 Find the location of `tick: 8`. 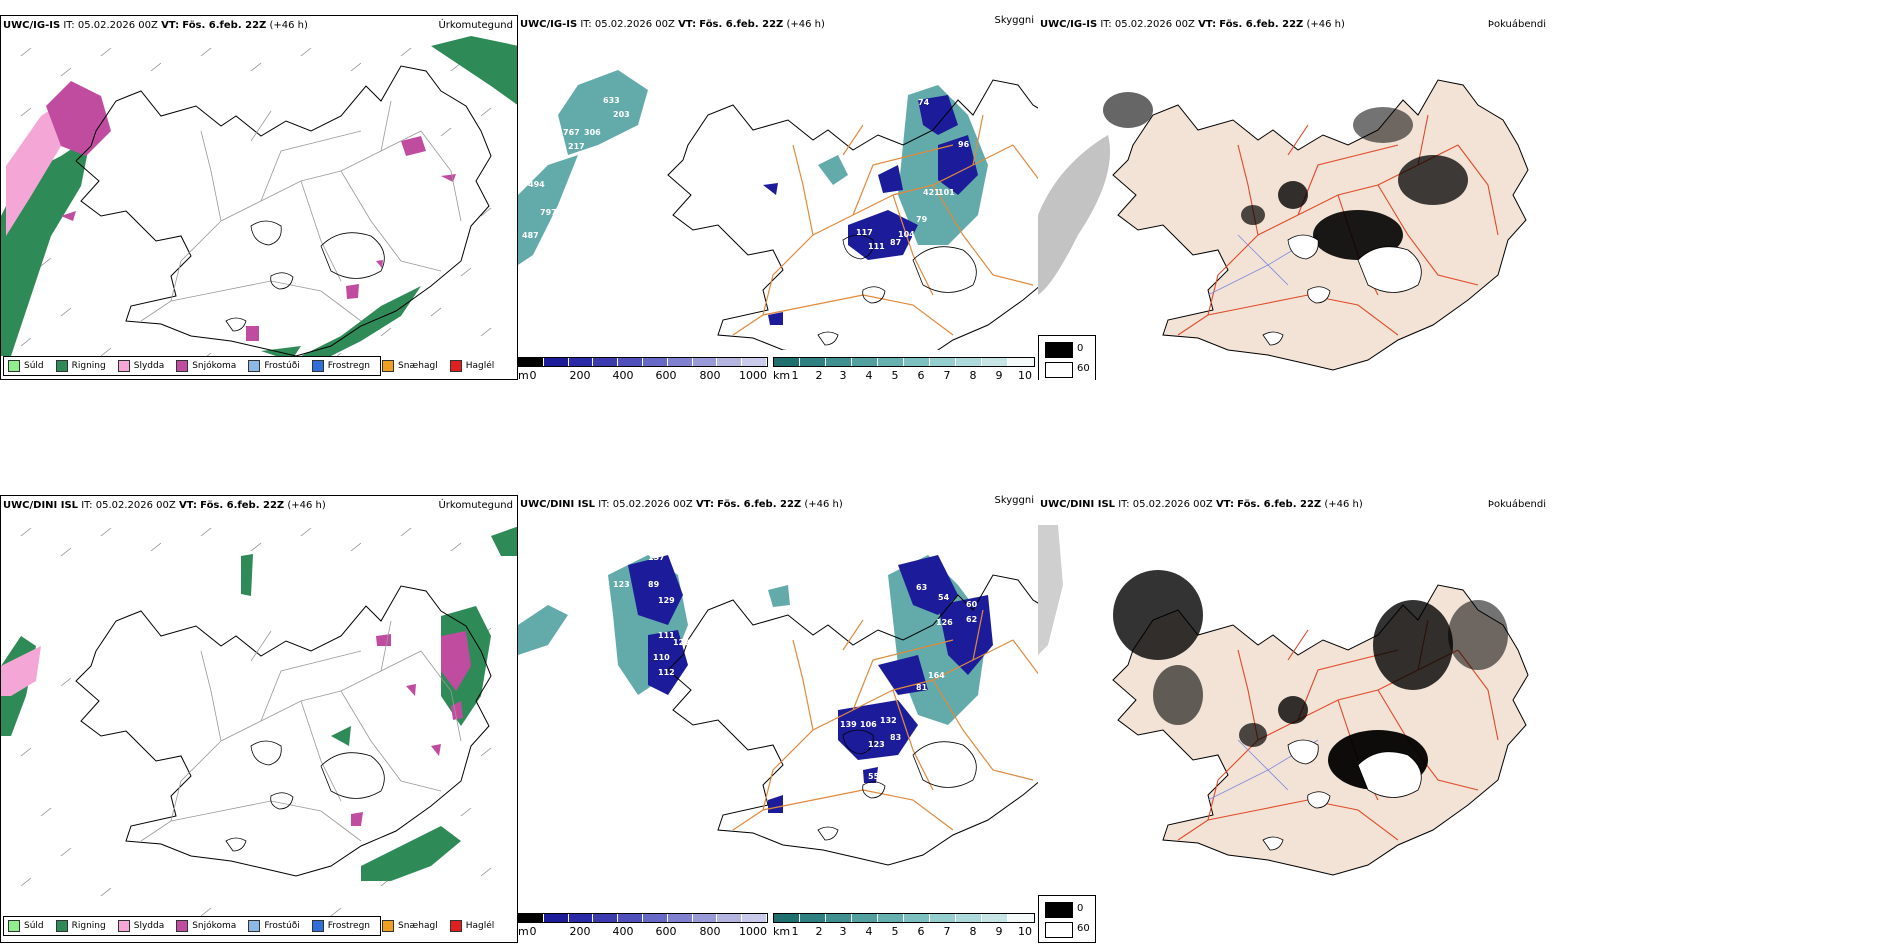

tick: 8 is located at coordinates (973, 374).